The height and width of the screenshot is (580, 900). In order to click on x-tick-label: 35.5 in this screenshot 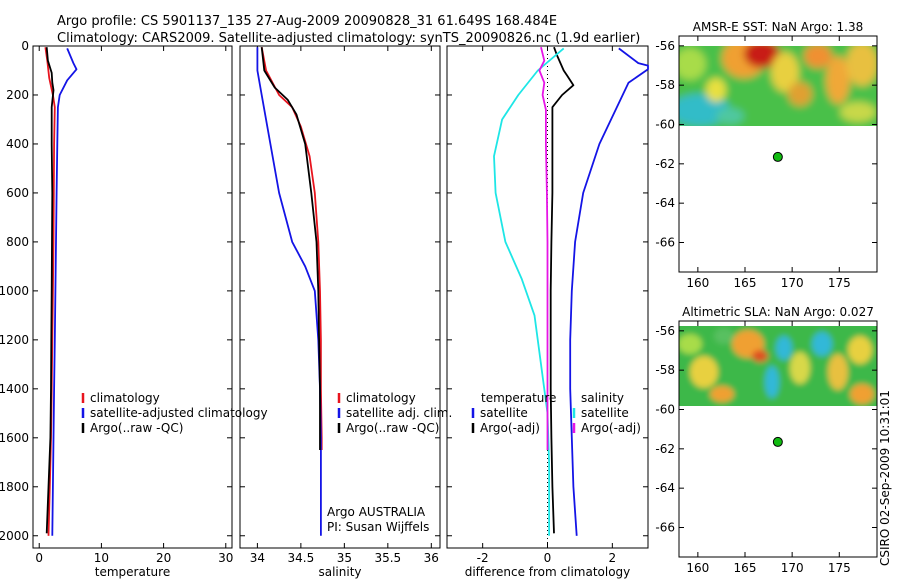, I will do `click(387, 558)`.